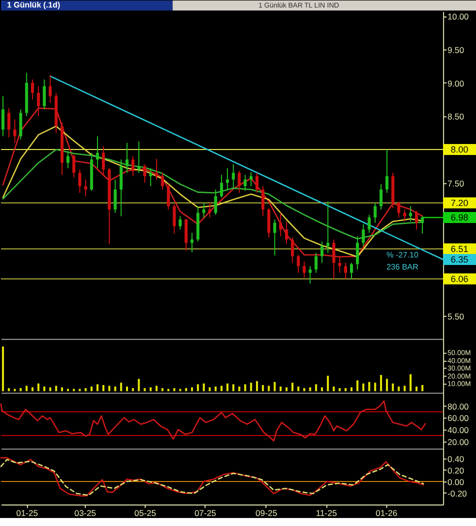 Image resolution: width=476 pixels, height=526 pixels. What do you see at coordinates (459, 203) in the screenshot?
I see `ref-line-label: 7.20` at bounding box center [459, 203].